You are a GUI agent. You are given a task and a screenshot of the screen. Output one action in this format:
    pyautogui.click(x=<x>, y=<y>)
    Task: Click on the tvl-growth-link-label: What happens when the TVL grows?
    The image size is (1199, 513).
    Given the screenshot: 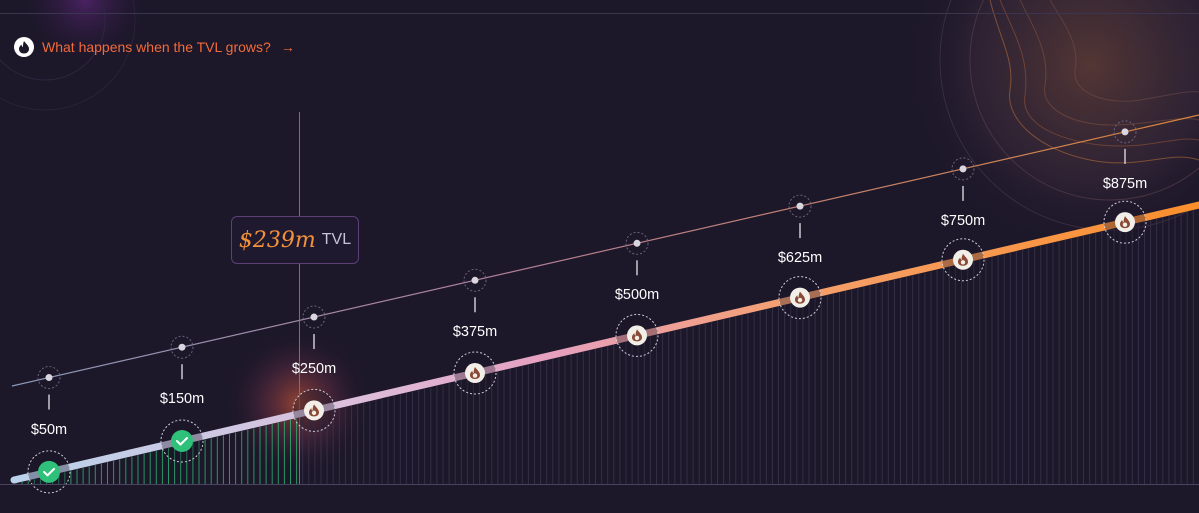 What is the action you would take?
    pyautogui.click(x=156, y=47)
    